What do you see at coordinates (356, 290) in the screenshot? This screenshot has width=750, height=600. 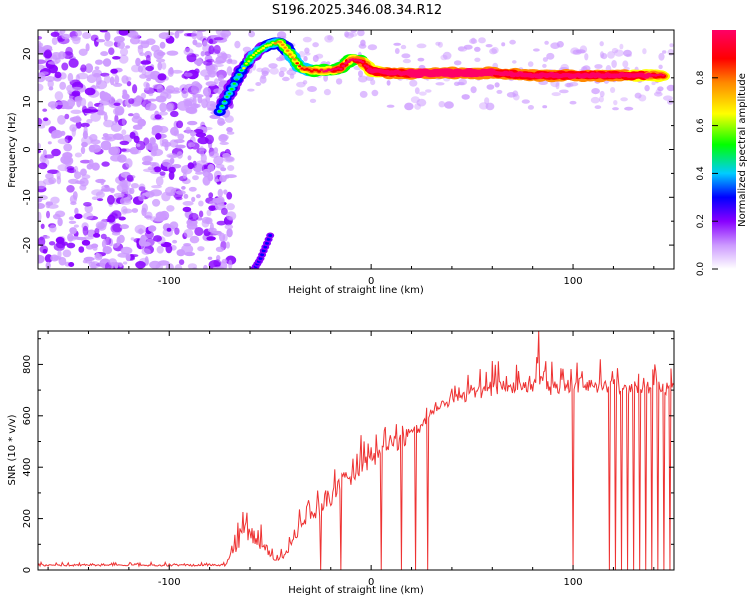 I see `spectrogram-xlabel: Height of straight line (km)` at bounding box center [356, 290].